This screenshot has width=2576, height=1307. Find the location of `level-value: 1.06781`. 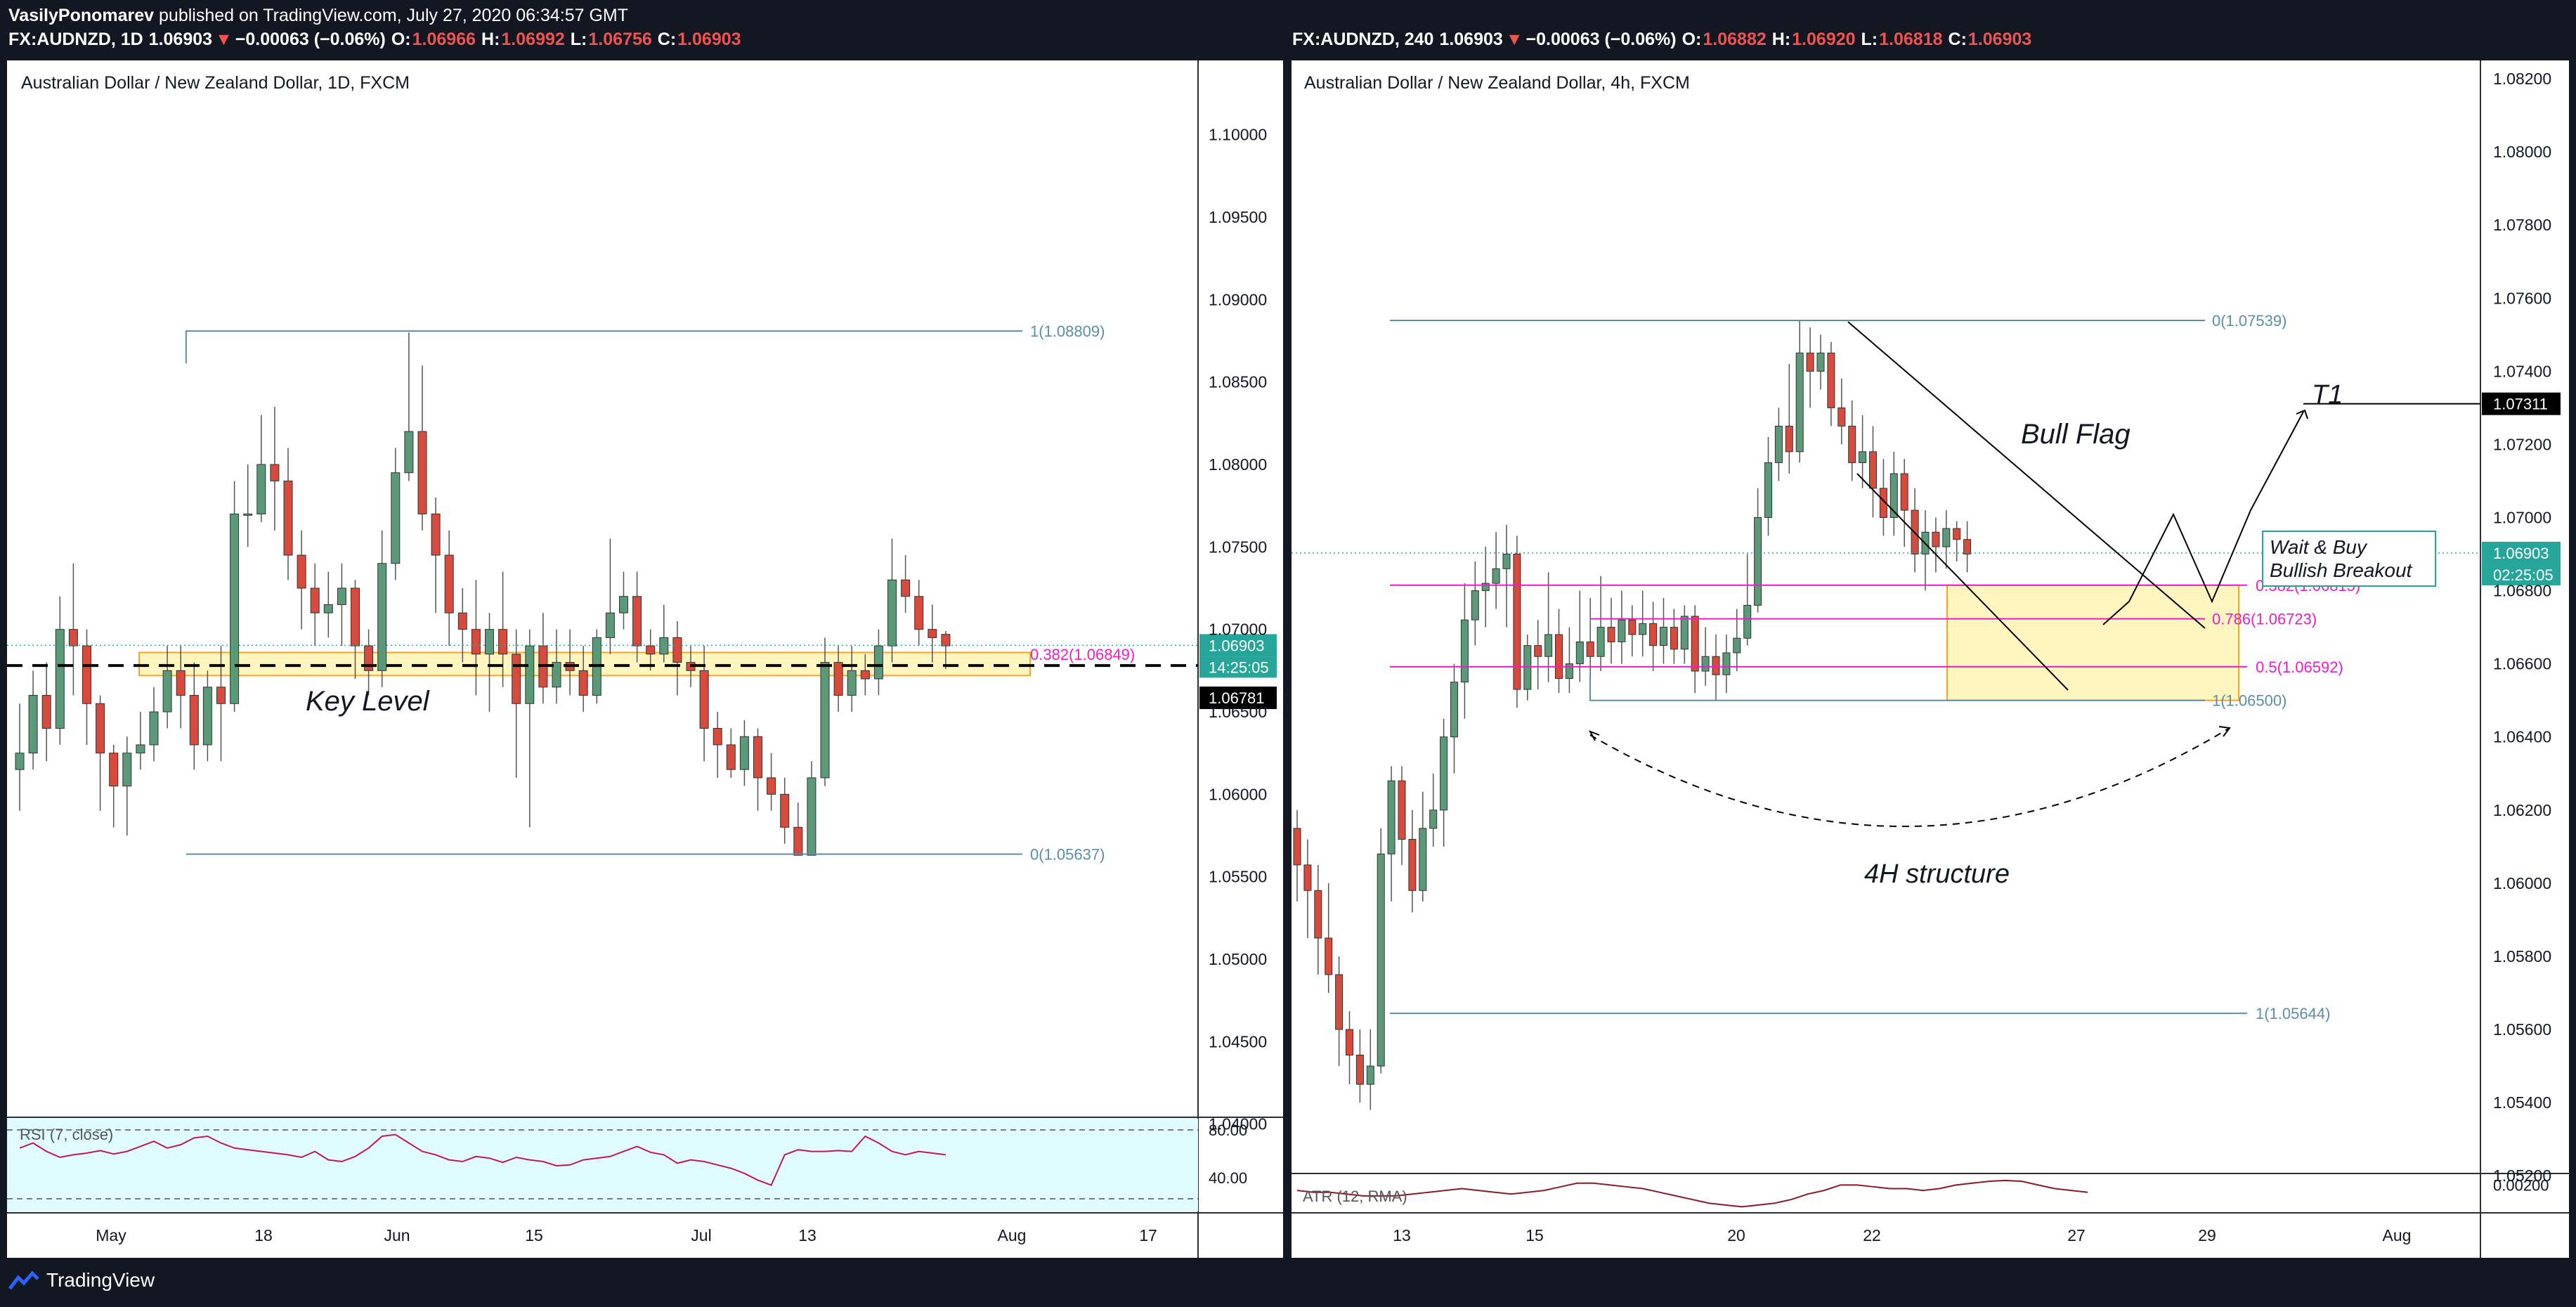

level-value: 1.06781 is located at coordinates (1237, 698).